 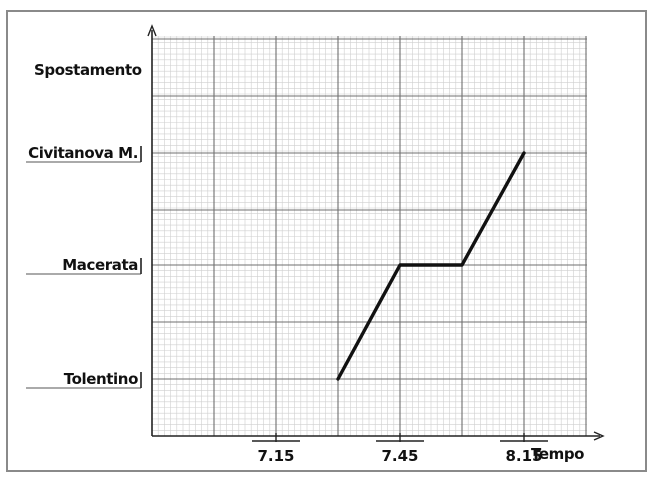 What do you see at coordinates (523, 456) in the screenshot?
I see `x-tick-label: 8.15` at bounding box center [523, 456].